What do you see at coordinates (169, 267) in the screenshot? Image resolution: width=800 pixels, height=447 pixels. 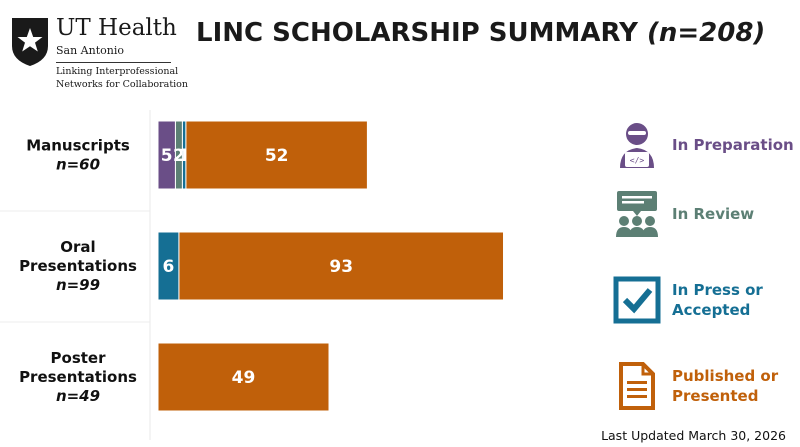 I see `bar-value-label: 6` at bounding box center [169, 267].